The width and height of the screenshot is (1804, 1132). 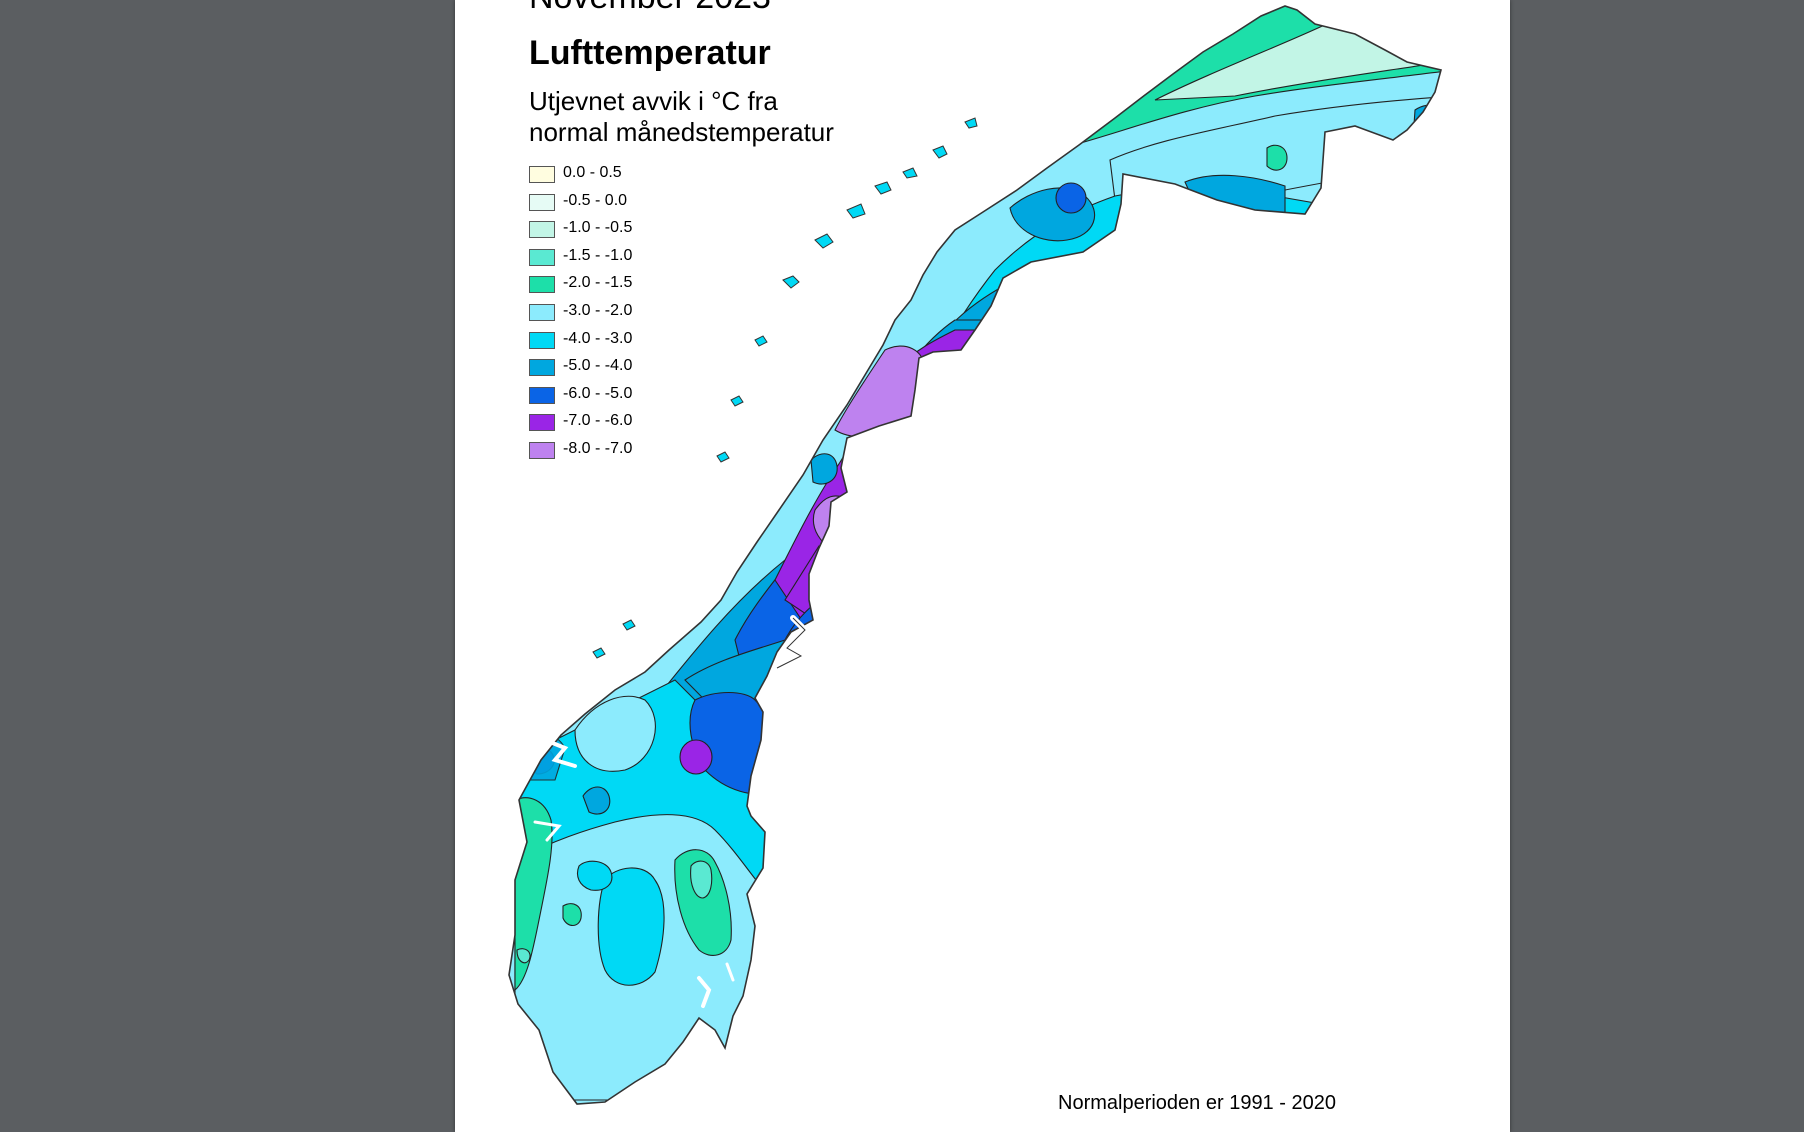 What do you see at coordinates (681, 132) in the screenshot?
I see `subtitle-line-2: normal månedstemperatur` at bounding box center [681, 132].